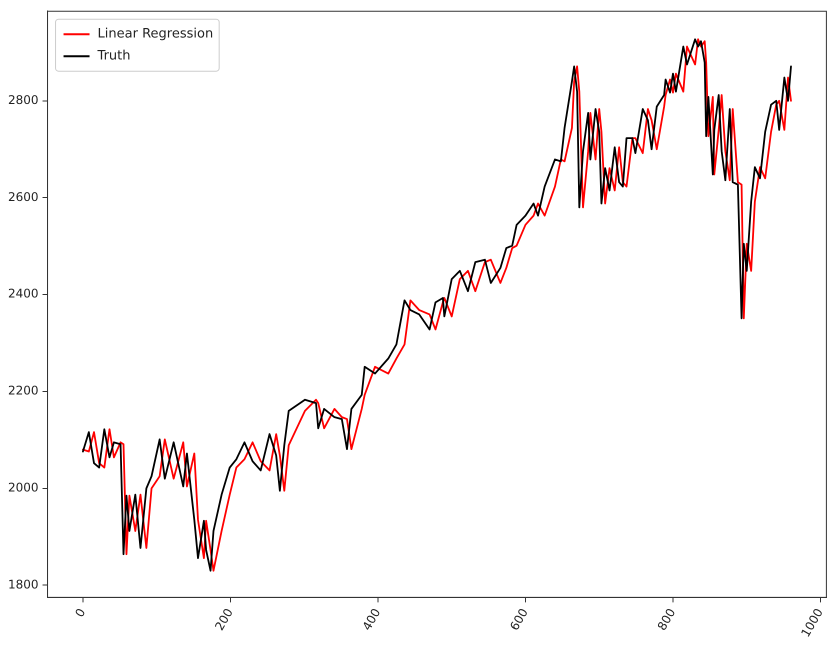 The width and height of the screenshot is (837, 646). I want to click on y-tick-label: 2600, so click(23, 197).